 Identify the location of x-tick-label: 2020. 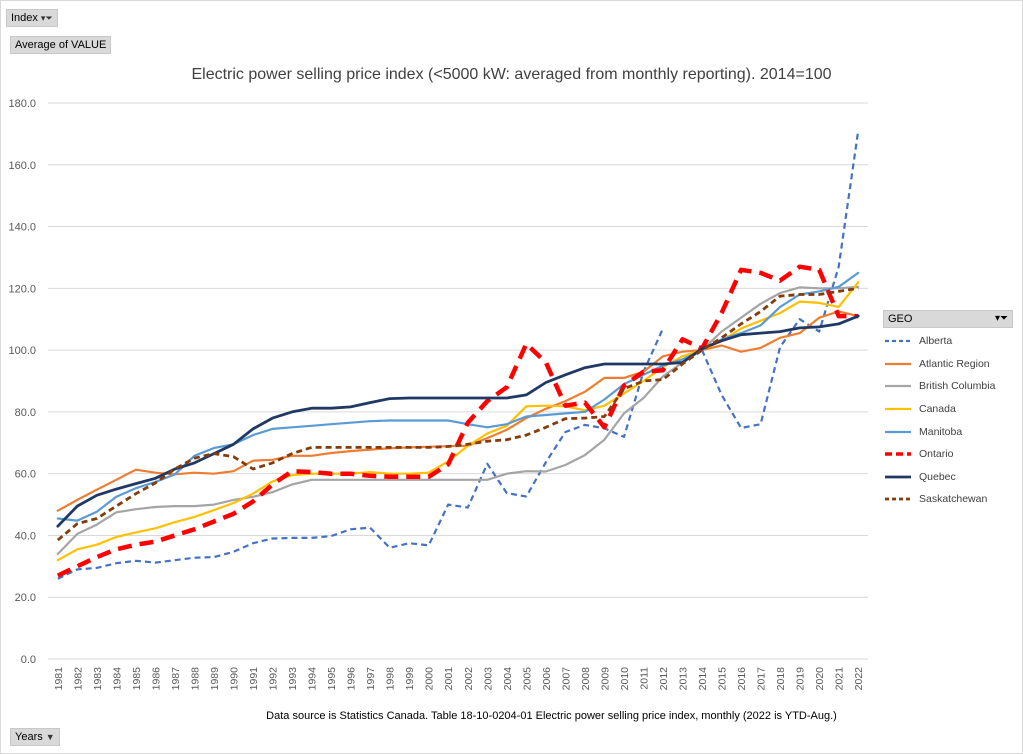
(820, 679).